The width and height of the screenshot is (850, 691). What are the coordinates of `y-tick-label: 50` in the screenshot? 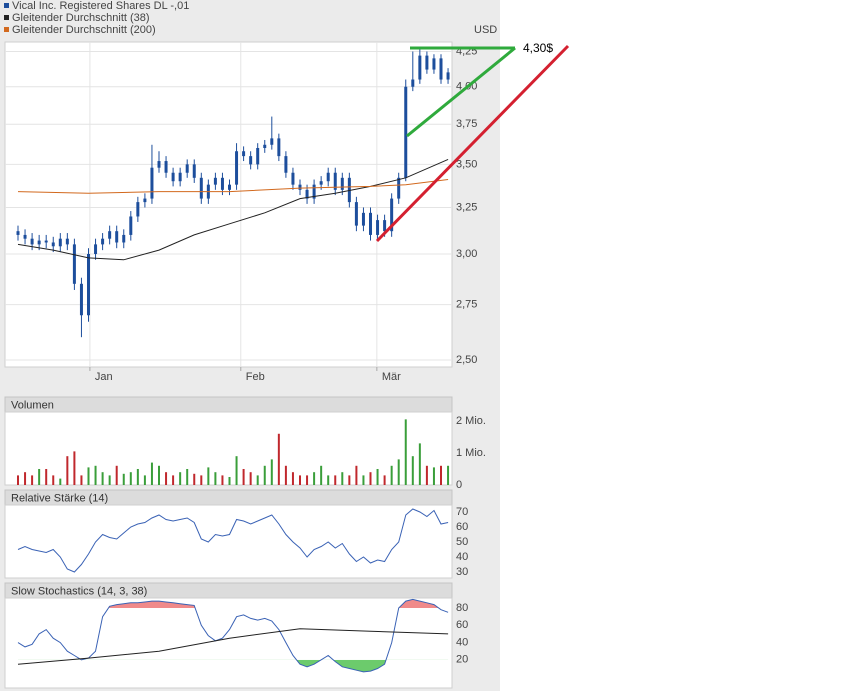 It's located at (462, 542).